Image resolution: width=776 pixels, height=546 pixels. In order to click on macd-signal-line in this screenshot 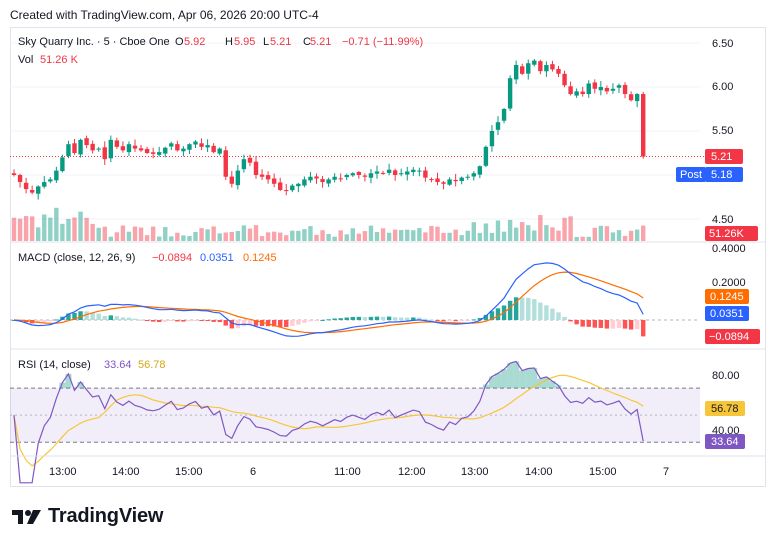, I will do `click(328, 302)`.